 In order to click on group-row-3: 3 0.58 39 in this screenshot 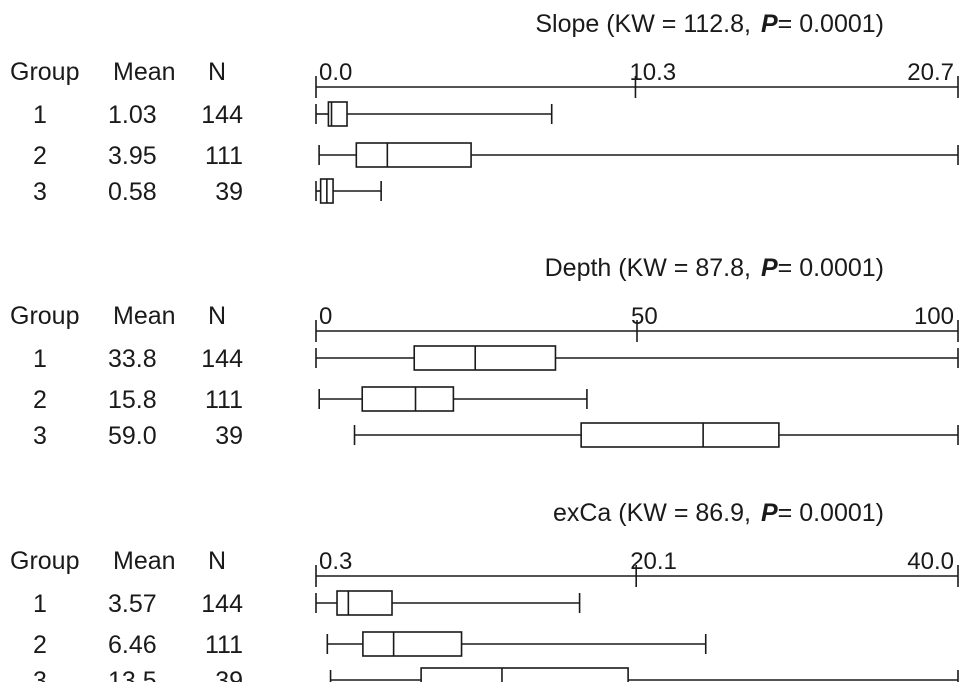, I will do `click(207, 192)`.